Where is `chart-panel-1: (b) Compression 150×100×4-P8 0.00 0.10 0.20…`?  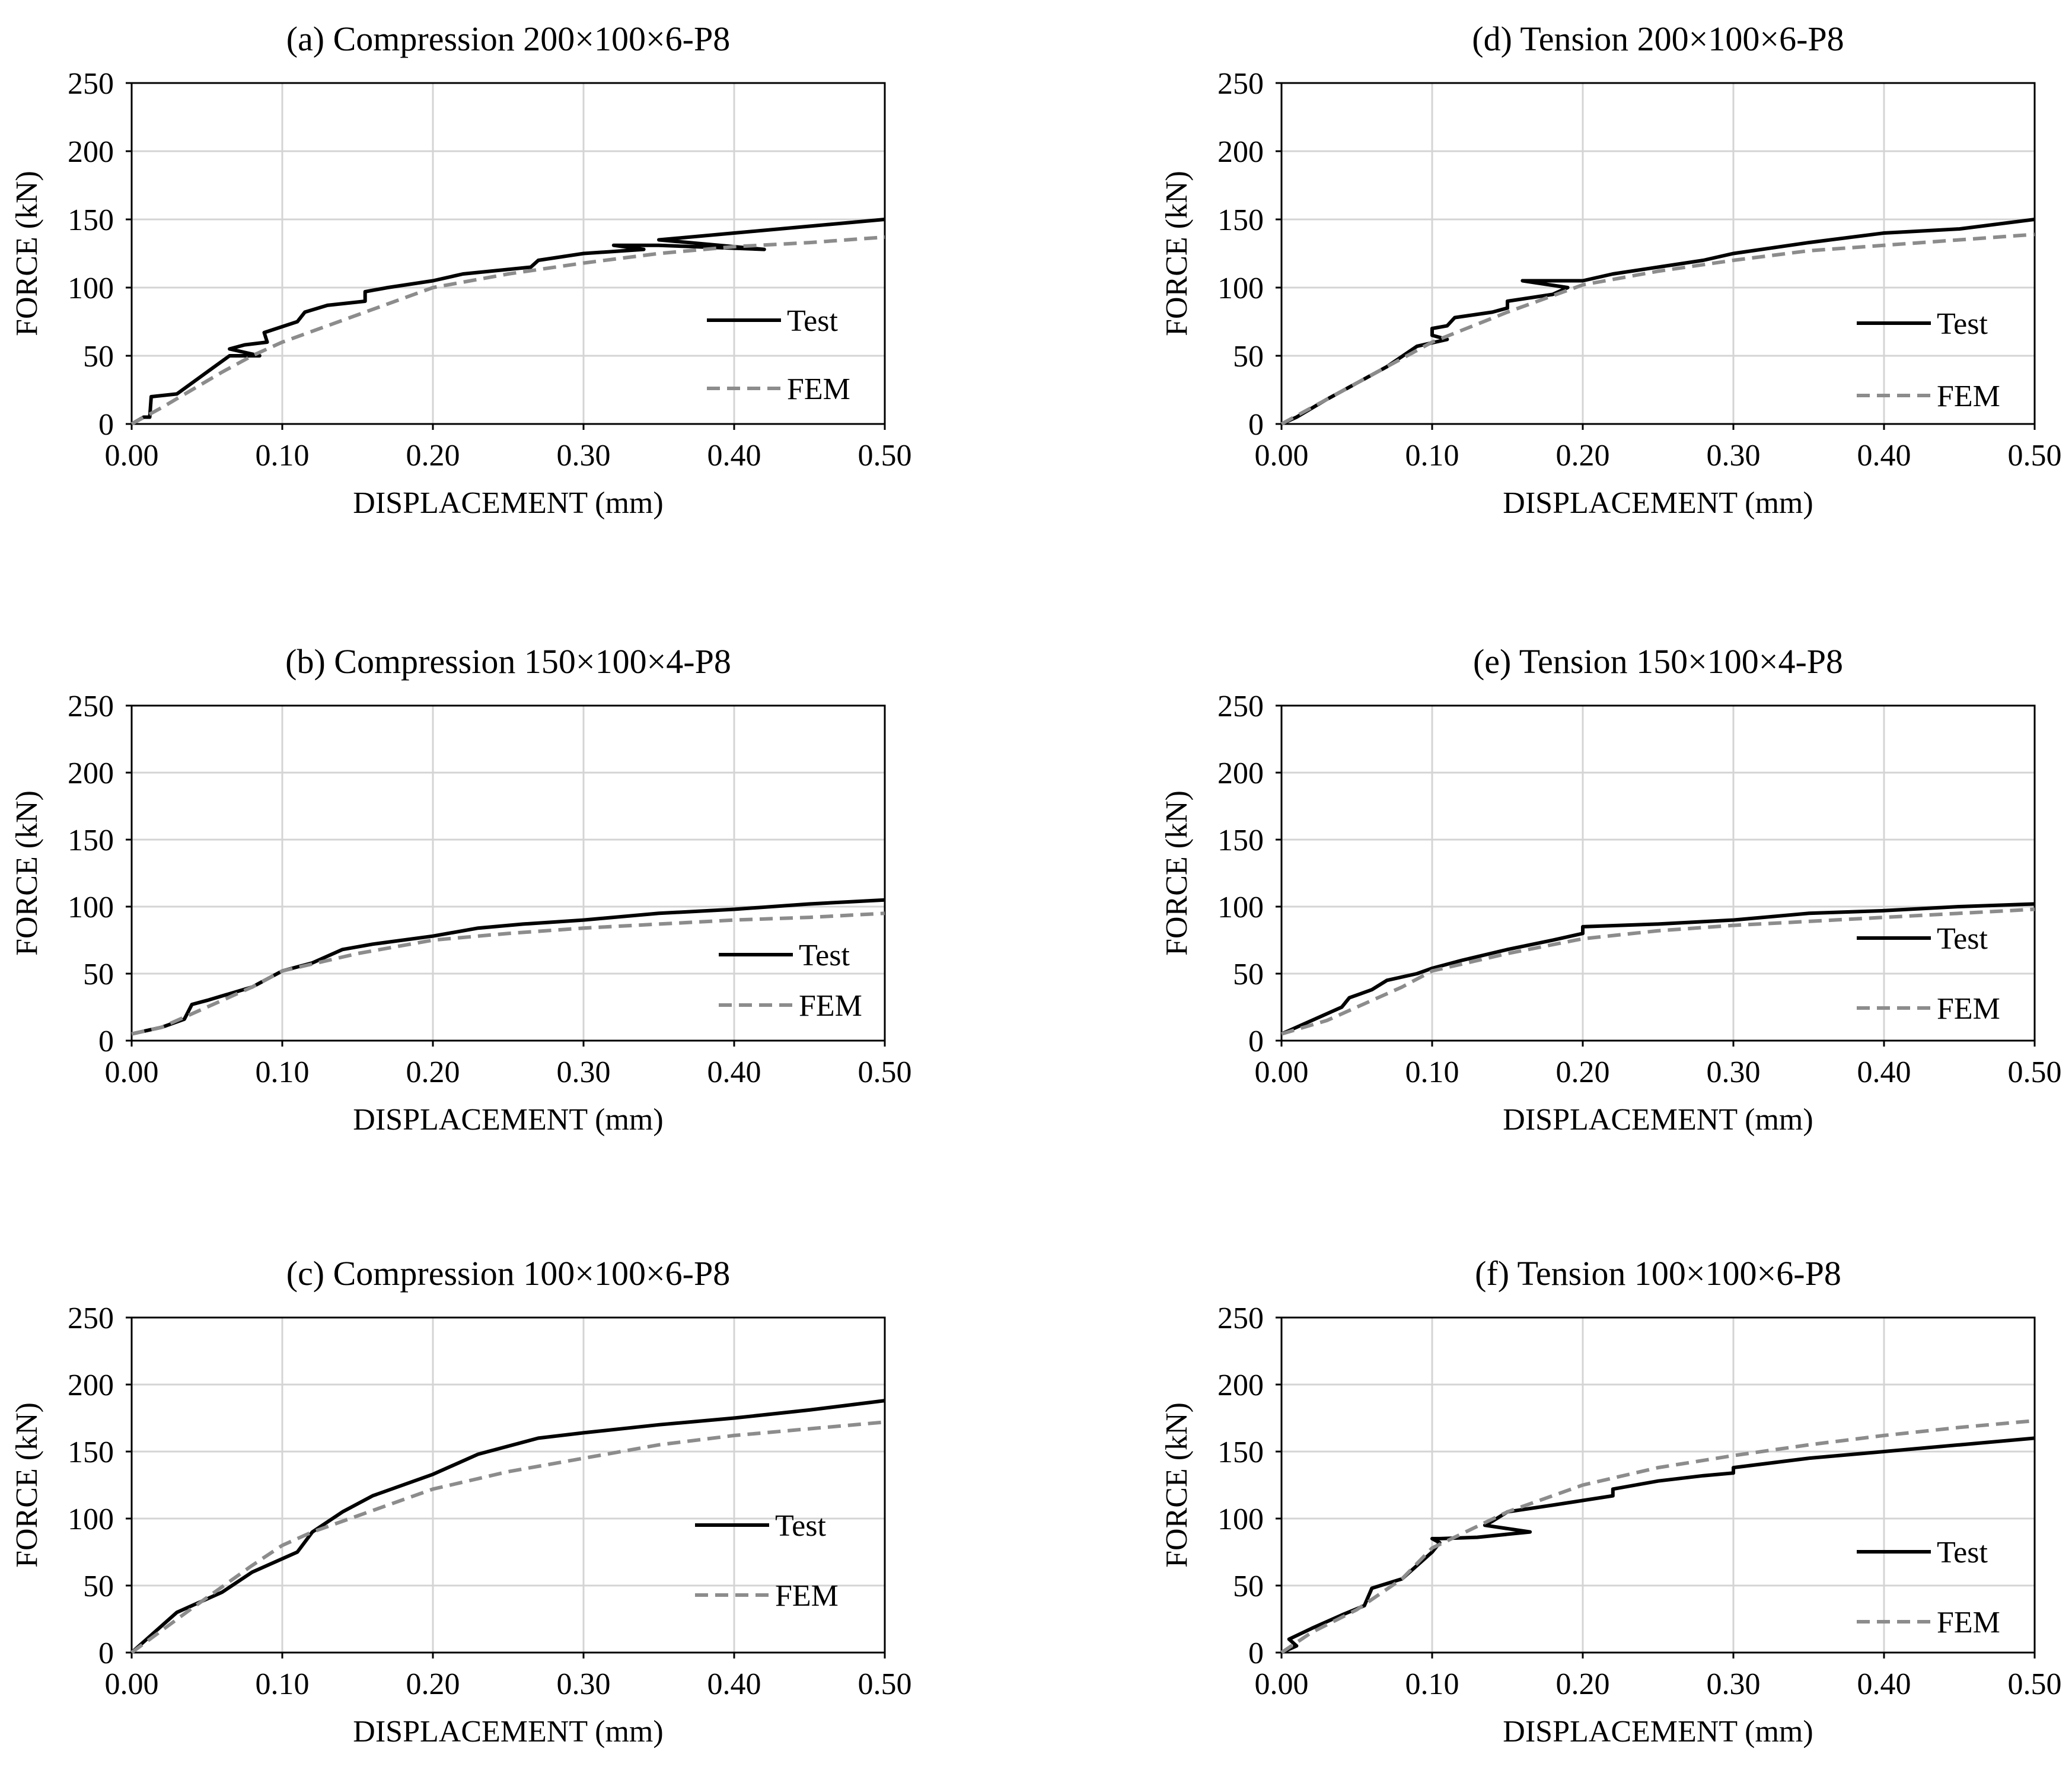
chart-panel-1: (b) Compression 150×100×4-P8 0.00 0.10 0.20… is located at coordinates (461, 890).